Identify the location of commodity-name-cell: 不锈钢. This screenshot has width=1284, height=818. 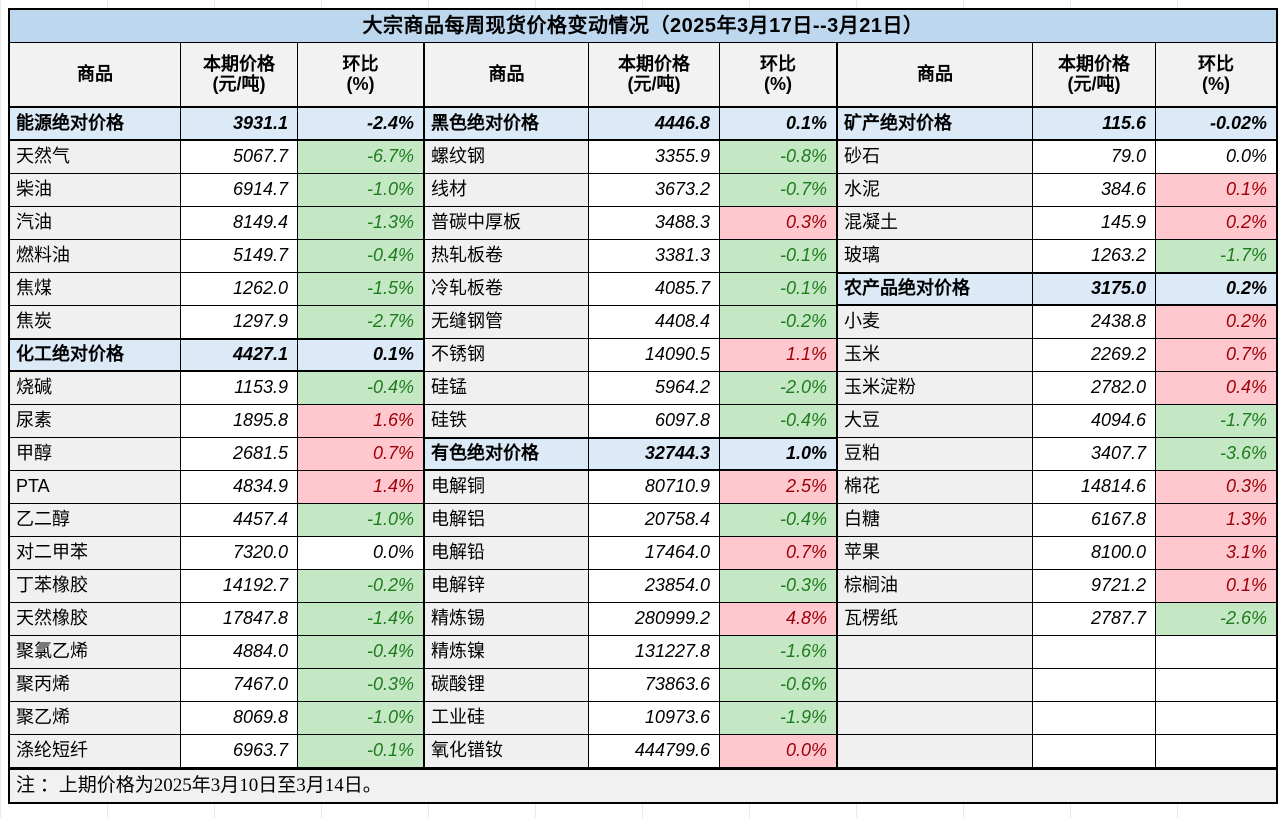
(506, 355).